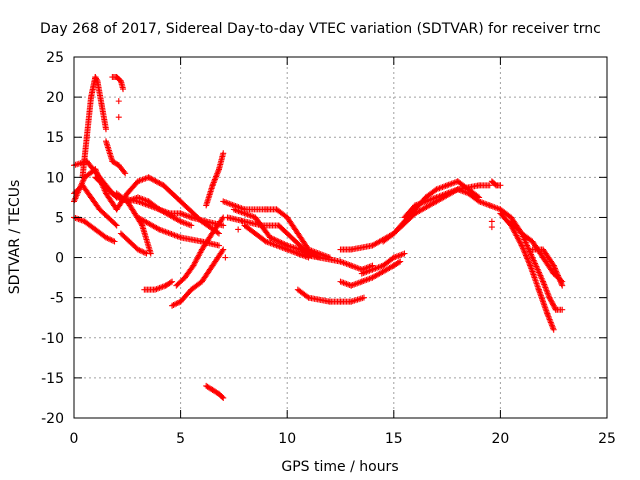 The image size is (640, 480). What do you see at coordinates (74, 439) in the screenshot?
I see `x-tick-label: 0` at bounding box center [74, 439].